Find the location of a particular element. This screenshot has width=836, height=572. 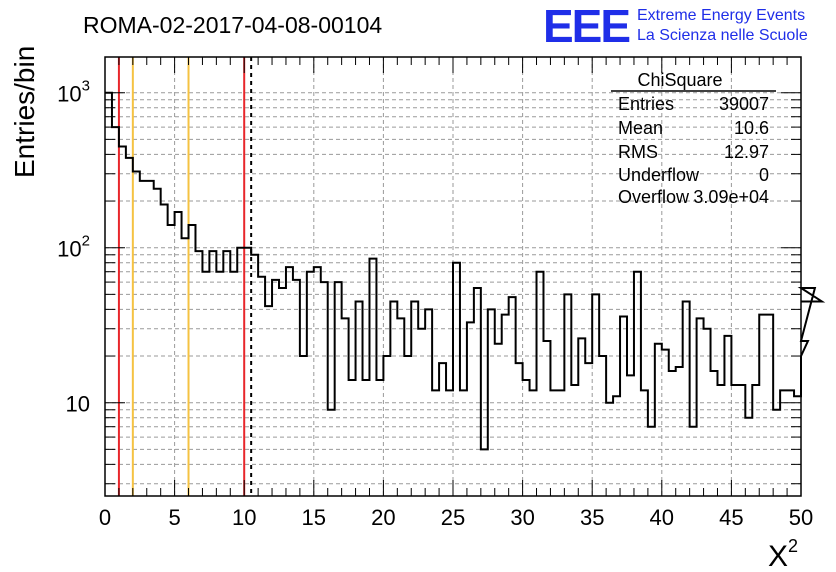

y-tick-label: 10 is located at coordinates (78, 404).